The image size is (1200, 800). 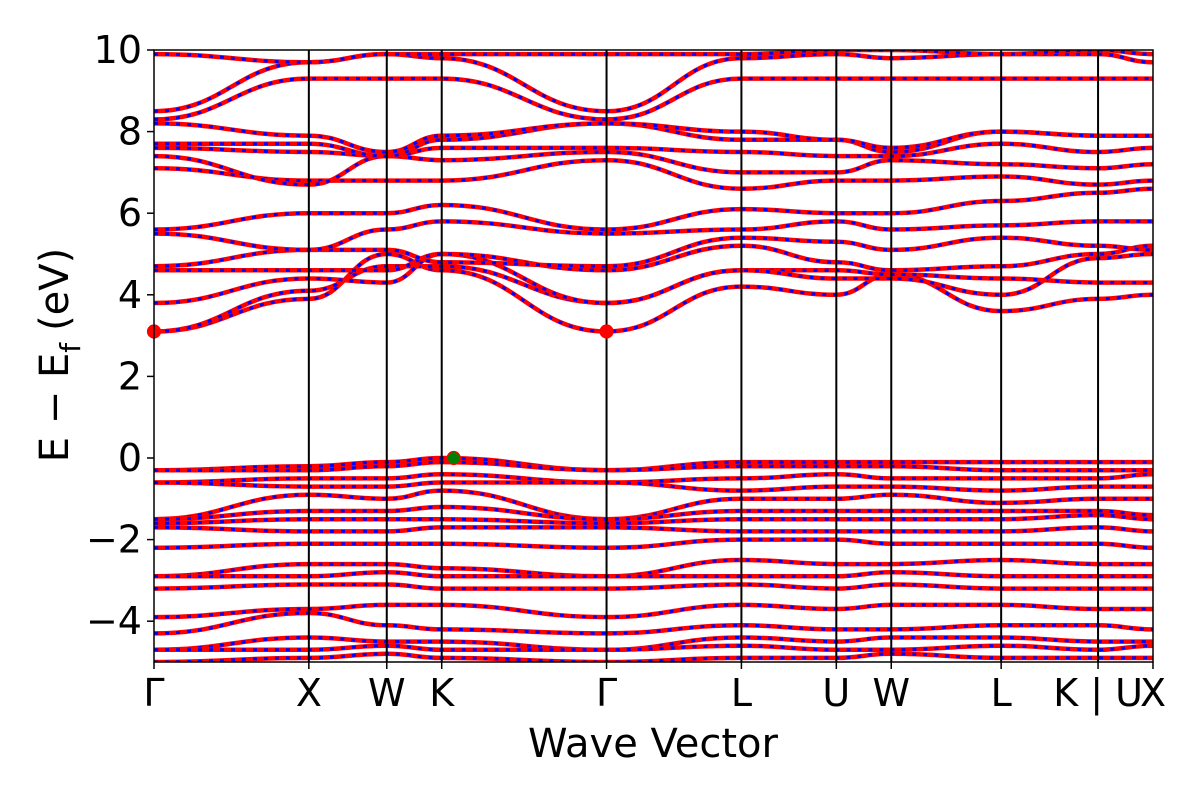 I want to click on valence-band-15-dash, so click(x=653, y=643).